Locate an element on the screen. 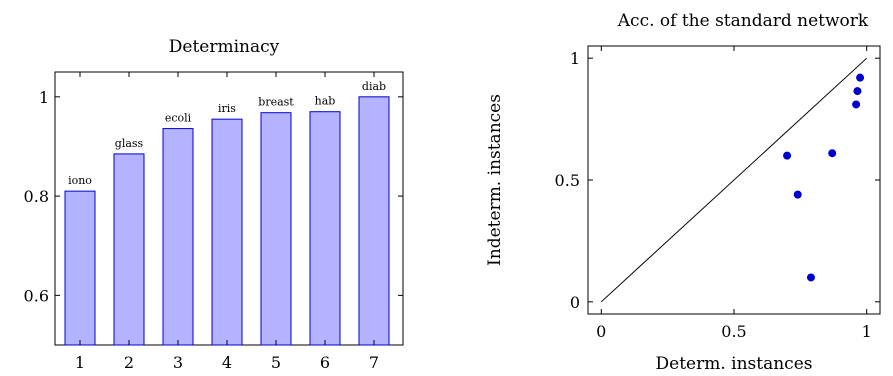 The height and width of the screenshot is (376, 893). x-tick-label: 7 is located at coordinates (374, 362).